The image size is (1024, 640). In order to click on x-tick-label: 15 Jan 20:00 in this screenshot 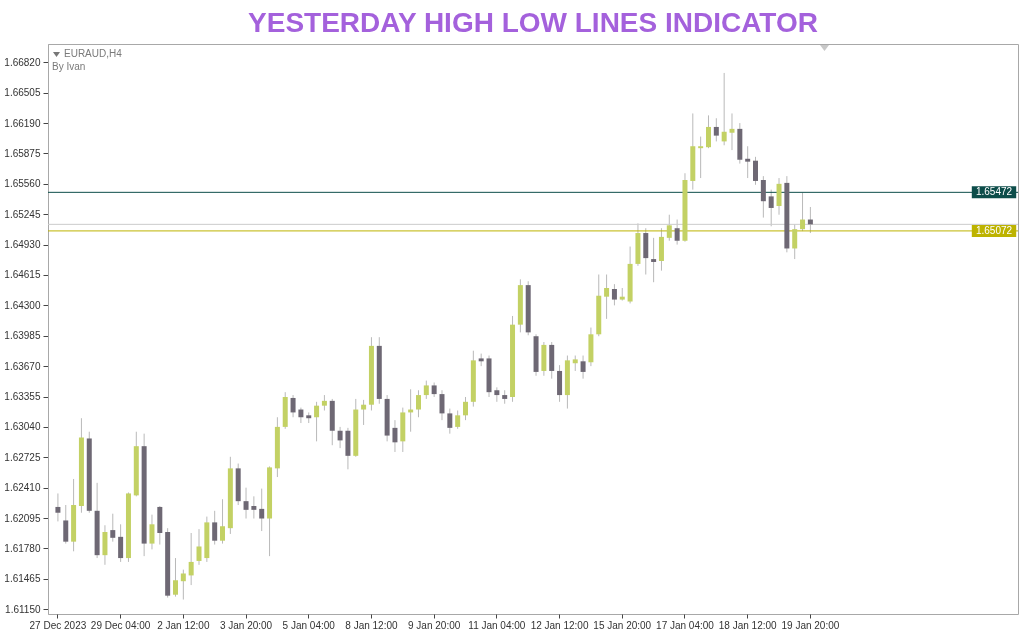, I will do `click(622, 625)`.